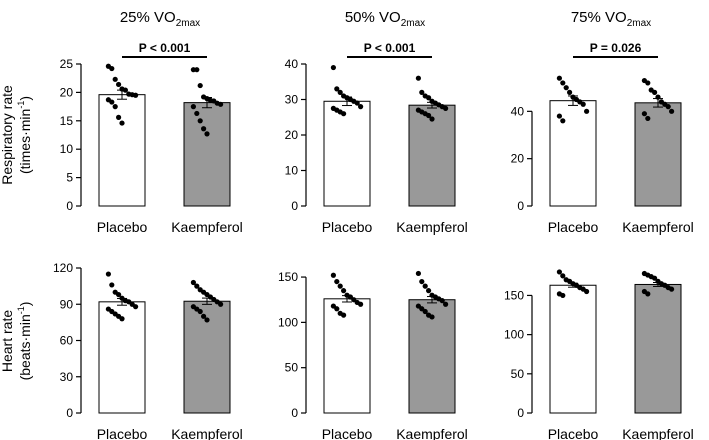  Describe the element at coordinates (288, 277) in the screenshot. I see `y-tick-label: 150` at that location.